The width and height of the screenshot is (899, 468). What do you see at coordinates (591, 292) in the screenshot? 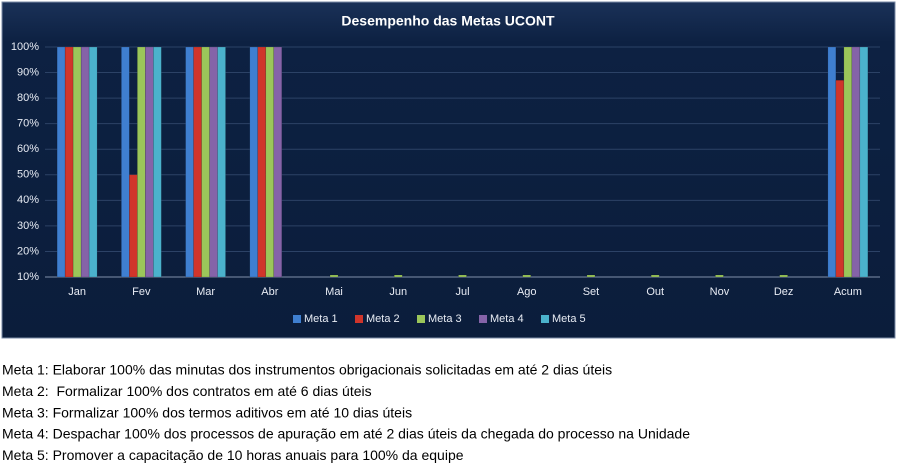
I see `x-tick-label: Set` at bounding box center [591, 292].